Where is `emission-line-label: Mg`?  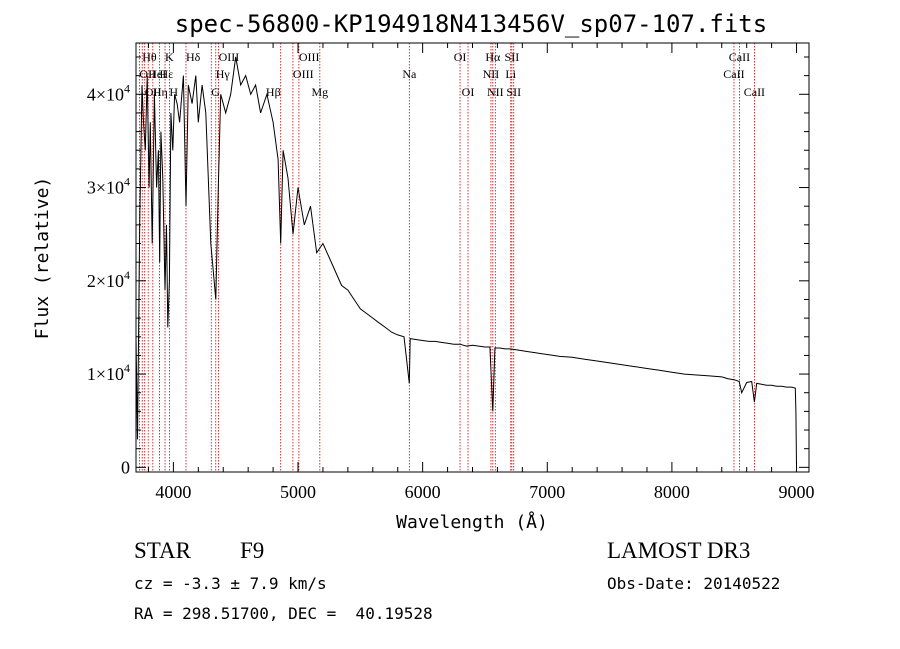 emission-line-label: Mg is located at coordinates (319, 92).